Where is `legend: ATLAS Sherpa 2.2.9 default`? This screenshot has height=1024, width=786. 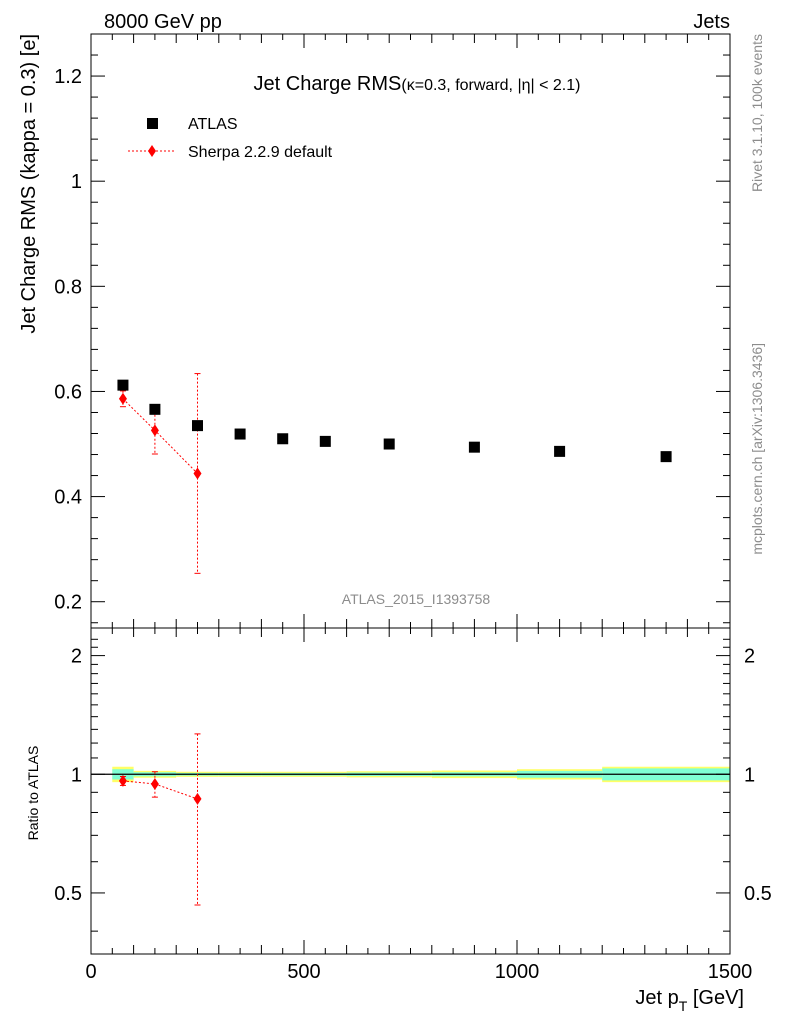 legend: ATLAS Sherpa 2.2.9 default is located at coordinates (230, 138).